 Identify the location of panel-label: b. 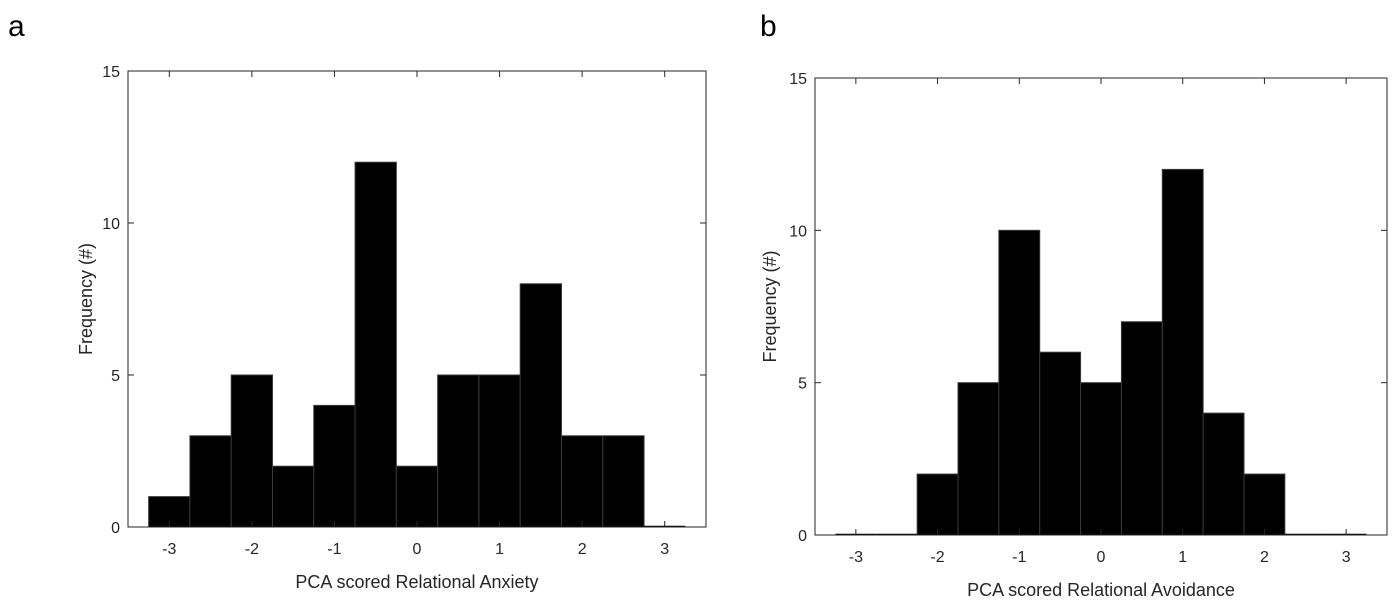
(768, 26).